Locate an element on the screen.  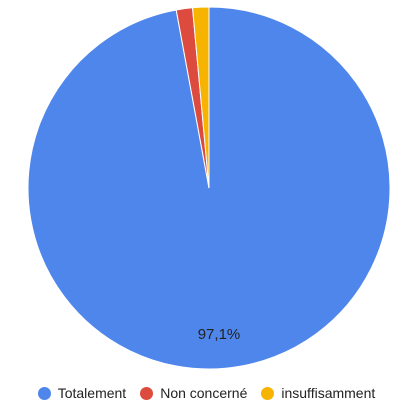
legend-item-non-concerne: Non concerné is located at coordinates (193, 393).